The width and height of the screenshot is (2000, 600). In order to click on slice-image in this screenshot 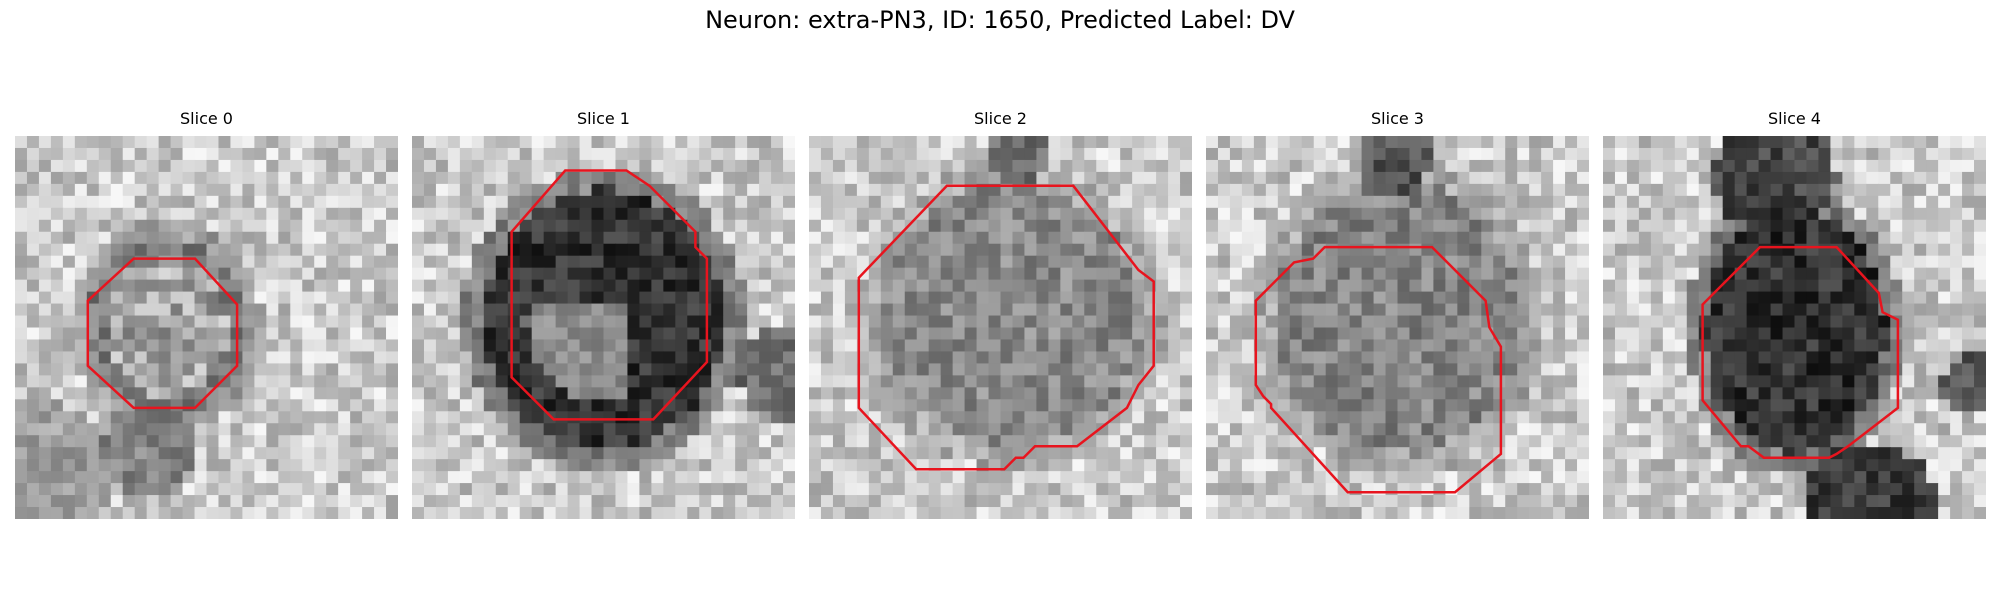, I will do `click(1794, 327)`.